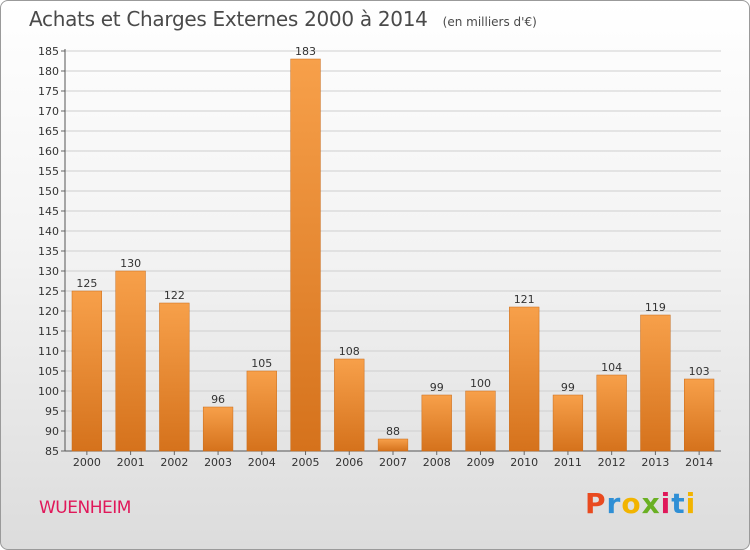 Image resolution: width=750 pixels, height=550 pixels. What do you see at coordinates (393, 445) in the screenshot?
I see `bar-2007` at bounding box center [393, 445].